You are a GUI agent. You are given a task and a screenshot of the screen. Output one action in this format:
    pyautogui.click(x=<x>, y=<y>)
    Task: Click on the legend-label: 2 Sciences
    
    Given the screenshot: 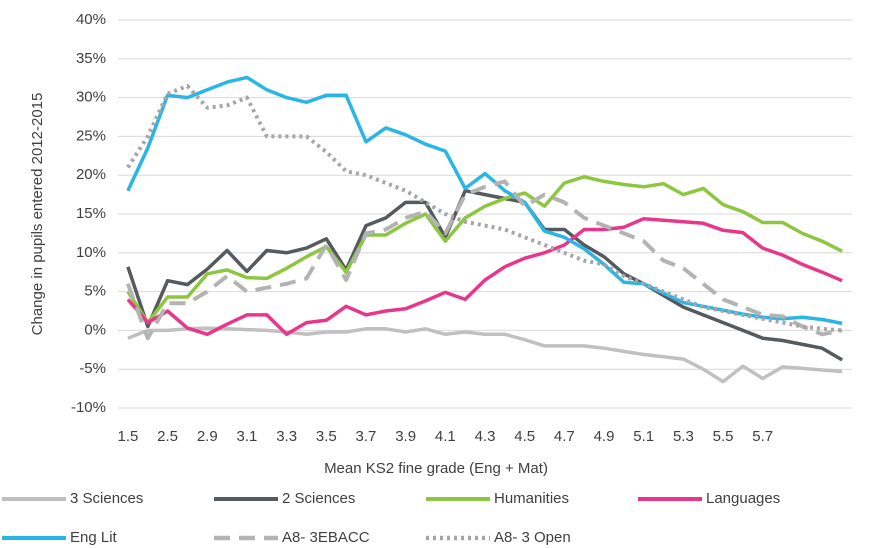 What is the action you would take?
    pyautogui.click(x=318, y=498)
    